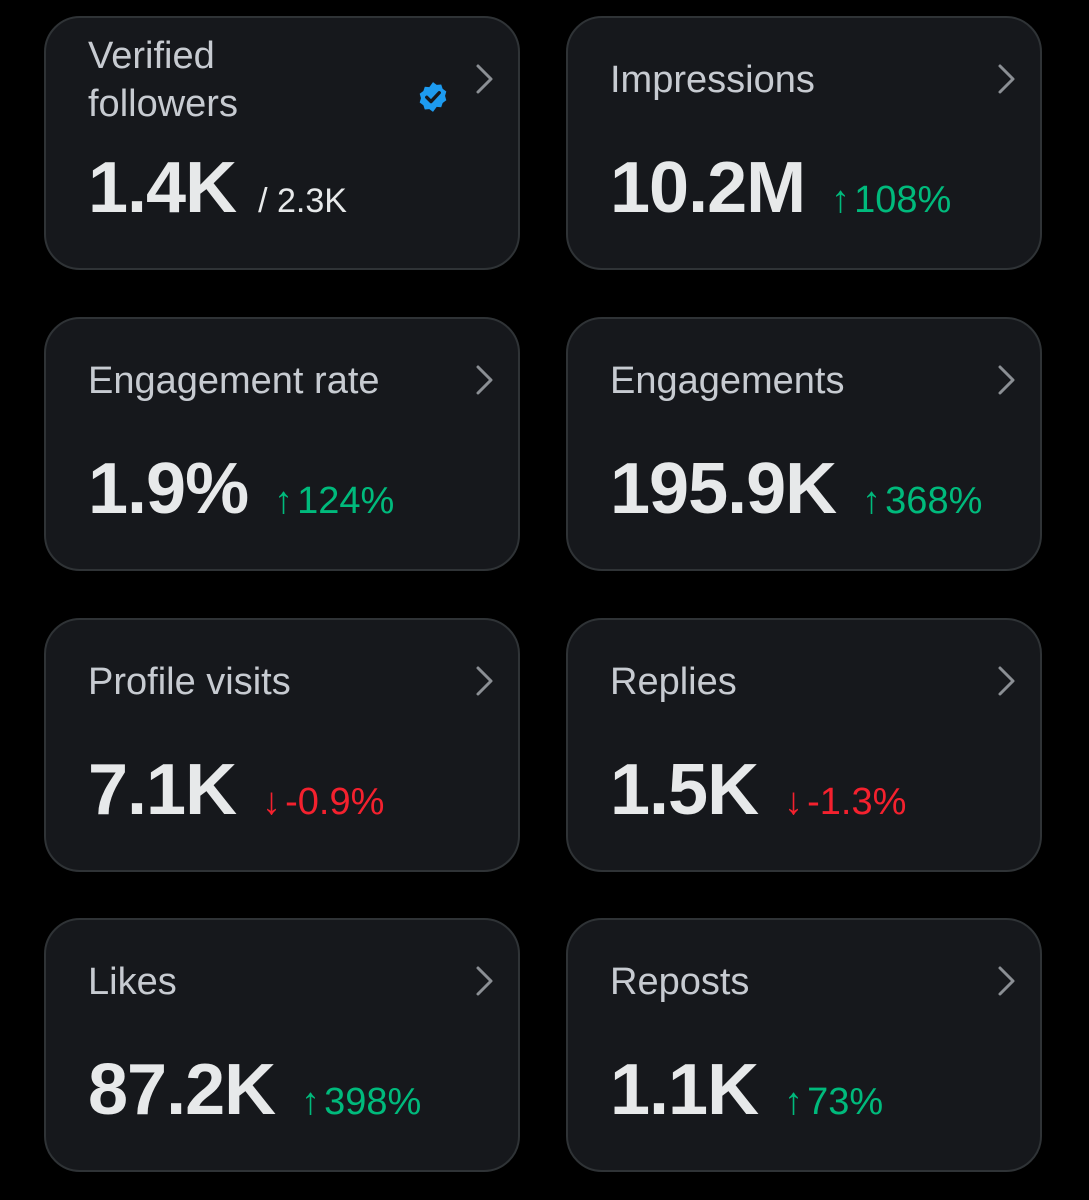 The height and width of the screenshot is (1200, 1089). I want to click on value-row: 1.4K / 2.3K, so click(217, 188).